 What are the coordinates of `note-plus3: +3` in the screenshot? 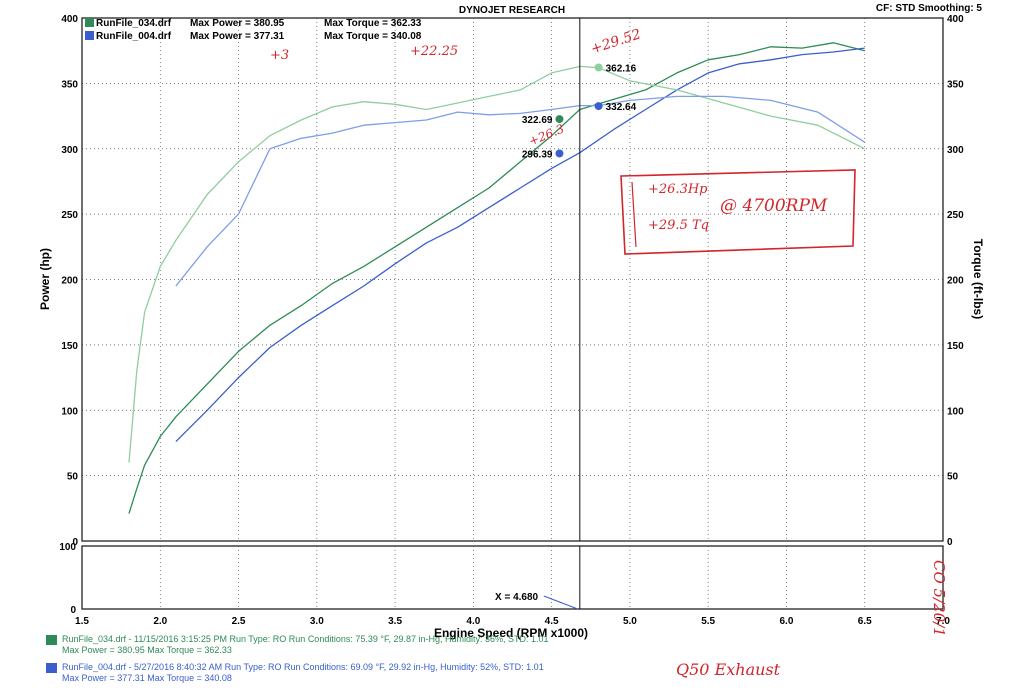 It's located at (280, 55).